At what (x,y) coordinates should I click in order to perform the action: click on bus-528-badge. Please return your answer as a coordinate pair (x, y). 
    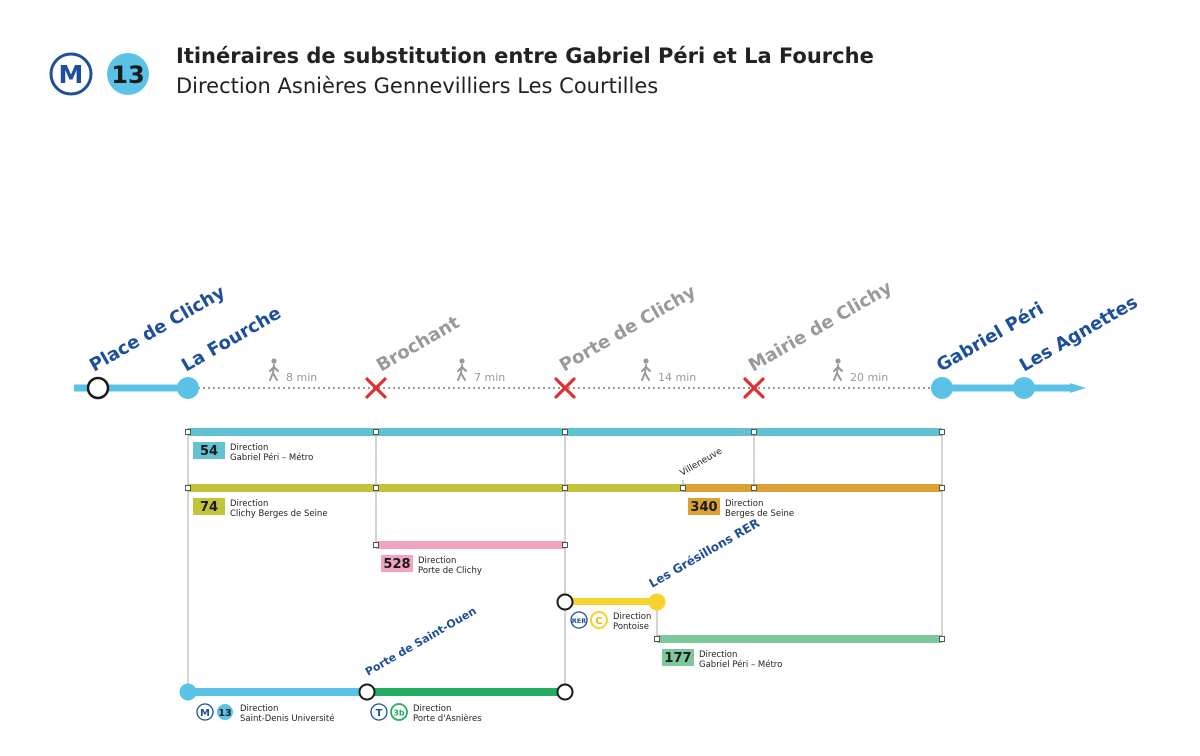
    Looking at the image, I should click on (397, 563).